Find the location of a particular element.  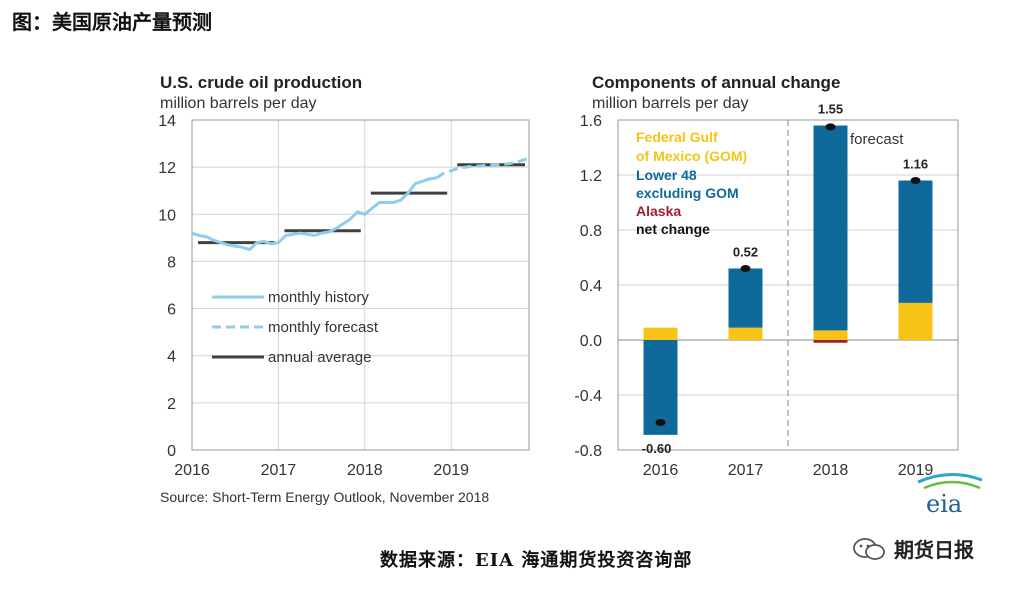

wechat-icon is located at coordinates (869, 548).